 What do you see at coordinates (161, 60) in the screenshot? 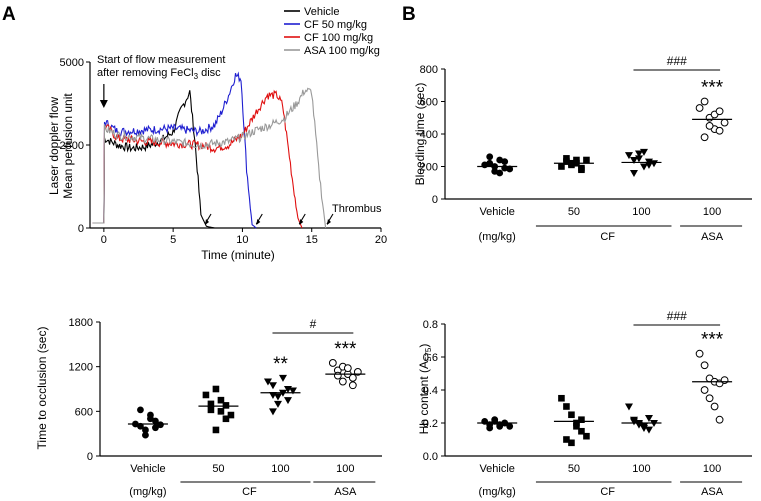
I see `flow-annotation-line1: Start of flow measurement` at bounding box center [161, 60].